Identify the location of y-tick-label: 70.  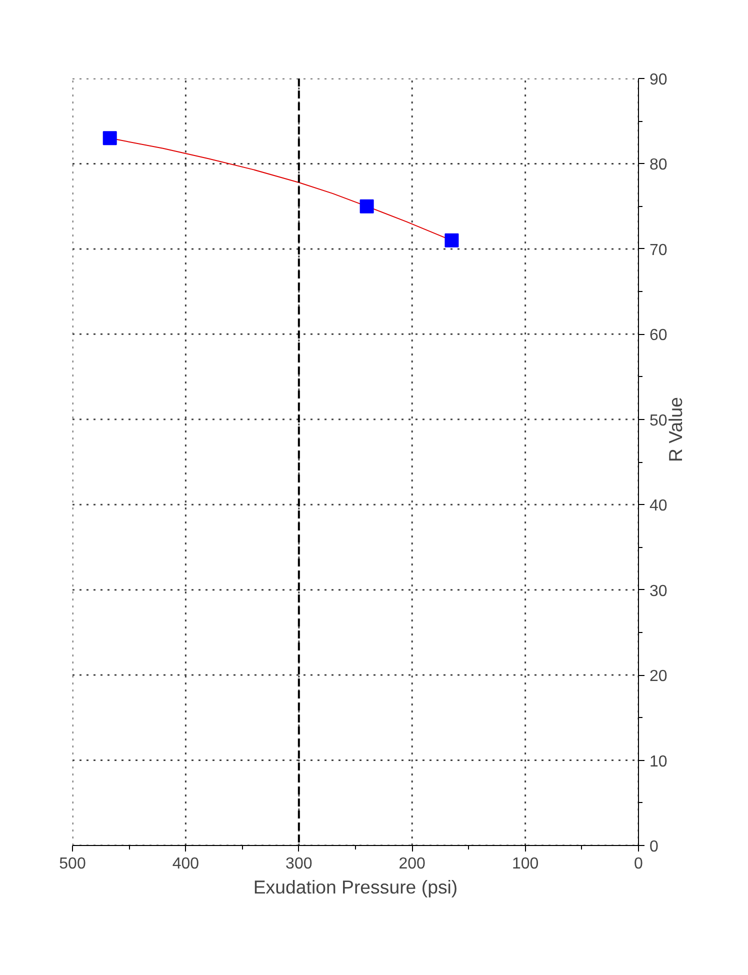
(659, 250).